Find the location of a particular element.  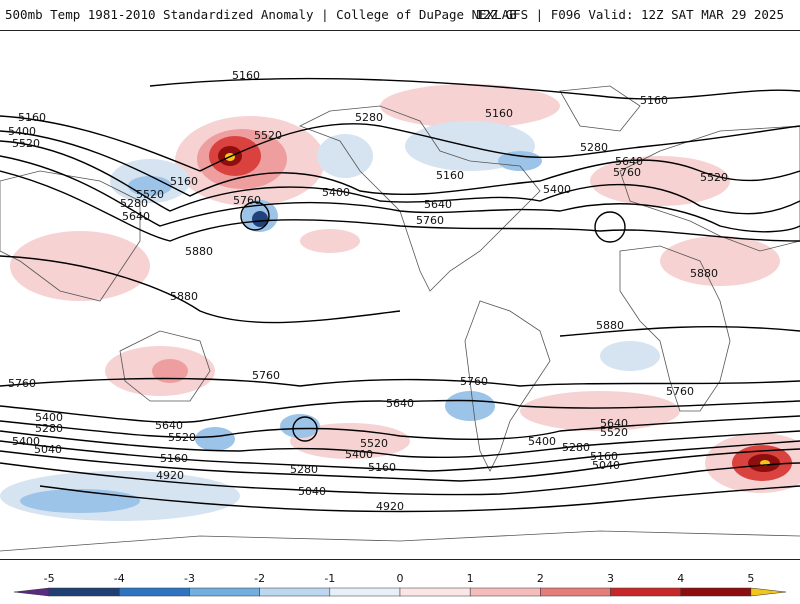

contour-closed-high-atlantic is located at coordinates (610, 227).